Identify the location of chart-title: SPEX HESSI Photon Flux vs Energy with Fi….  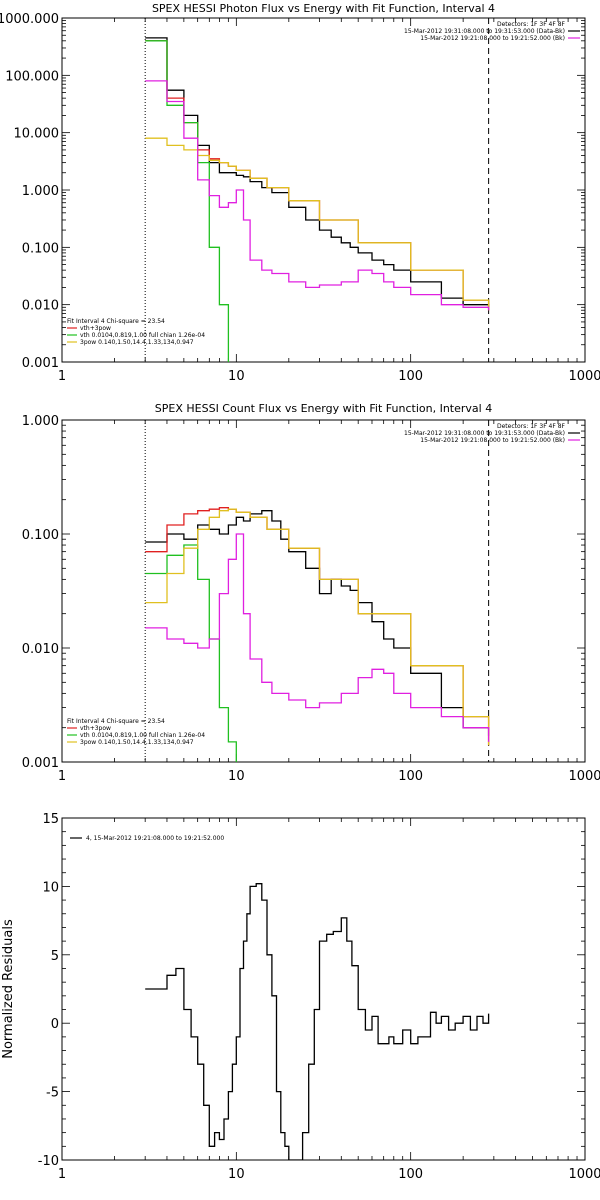
(323, 8).